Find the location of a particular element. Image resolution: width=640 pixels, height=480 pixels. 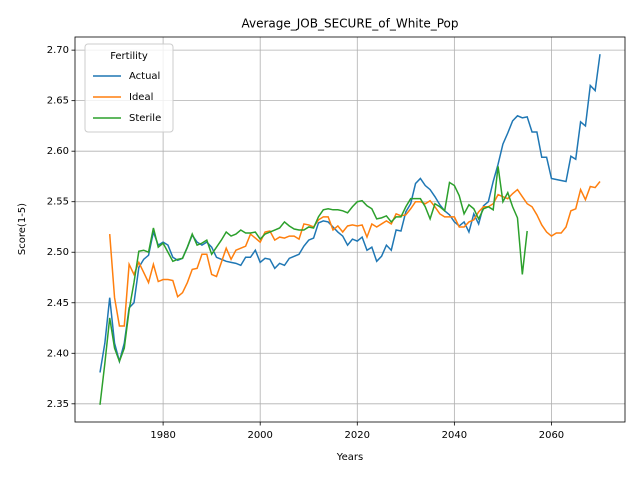

y-axis-label: Score(1-5) is located at coordinates (22, 229).